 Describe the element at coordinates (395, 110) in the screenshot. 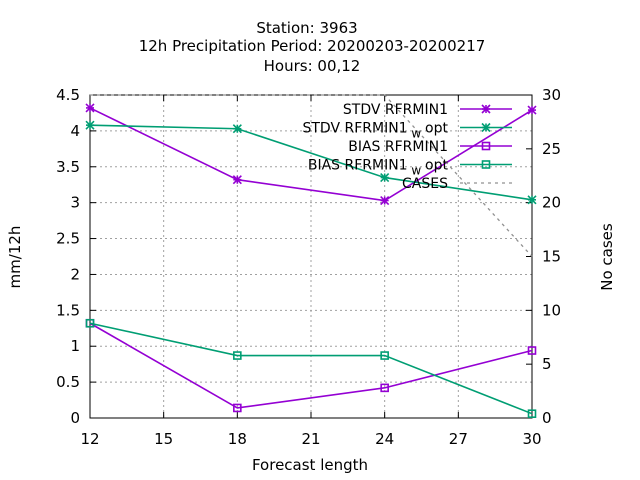

I see `legend-label: STDV RFRMIN1` at that location.